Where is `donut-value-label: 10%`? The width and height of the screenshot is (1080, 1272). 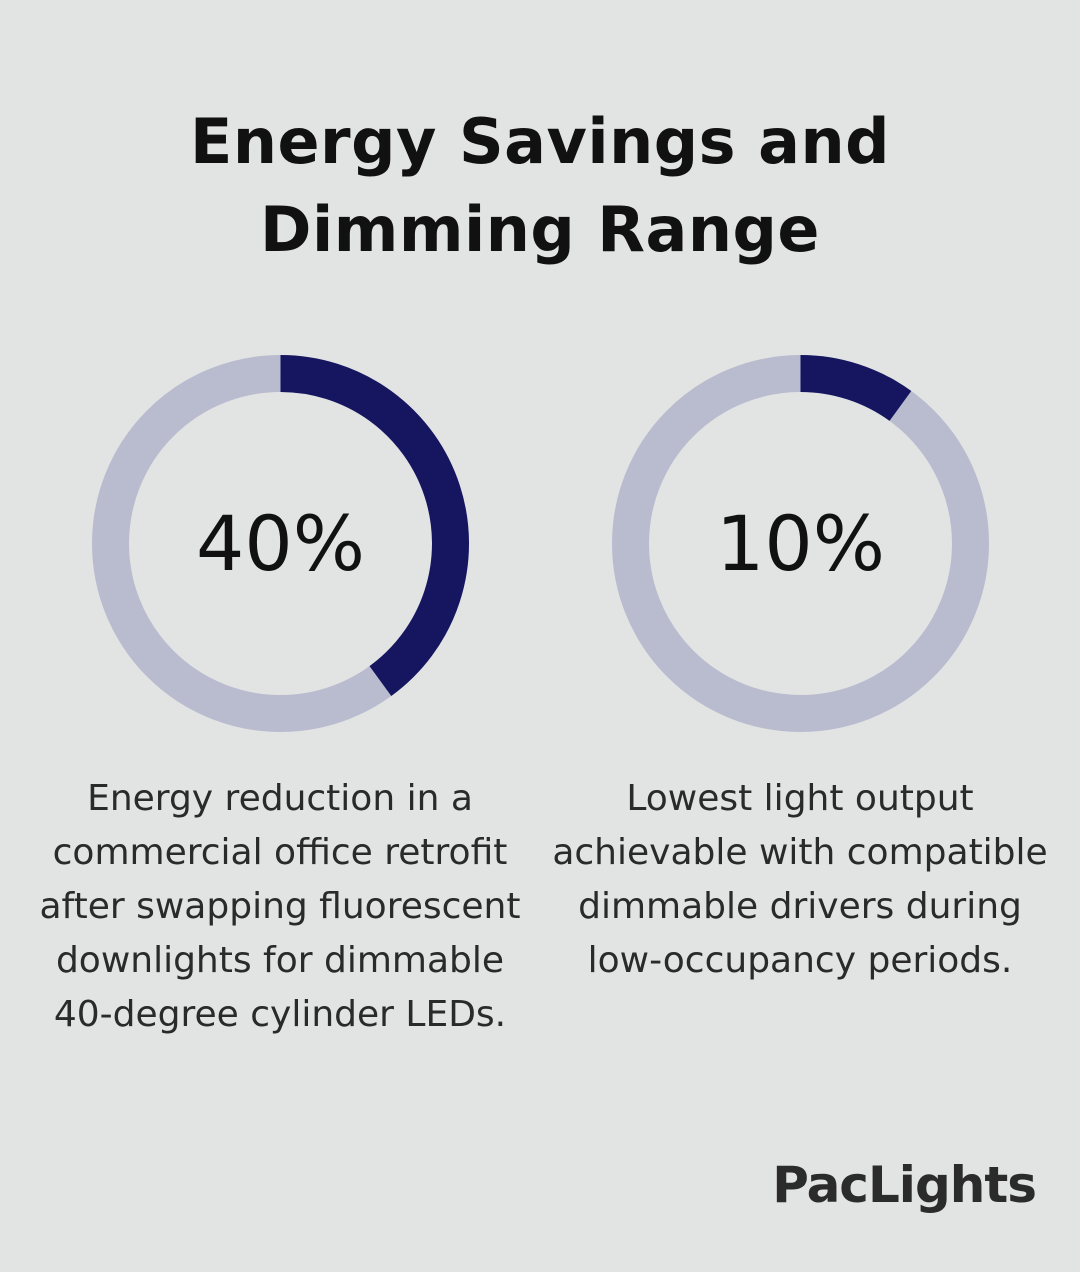
donut-value-label: 10% is located at coordinates (800, 543).